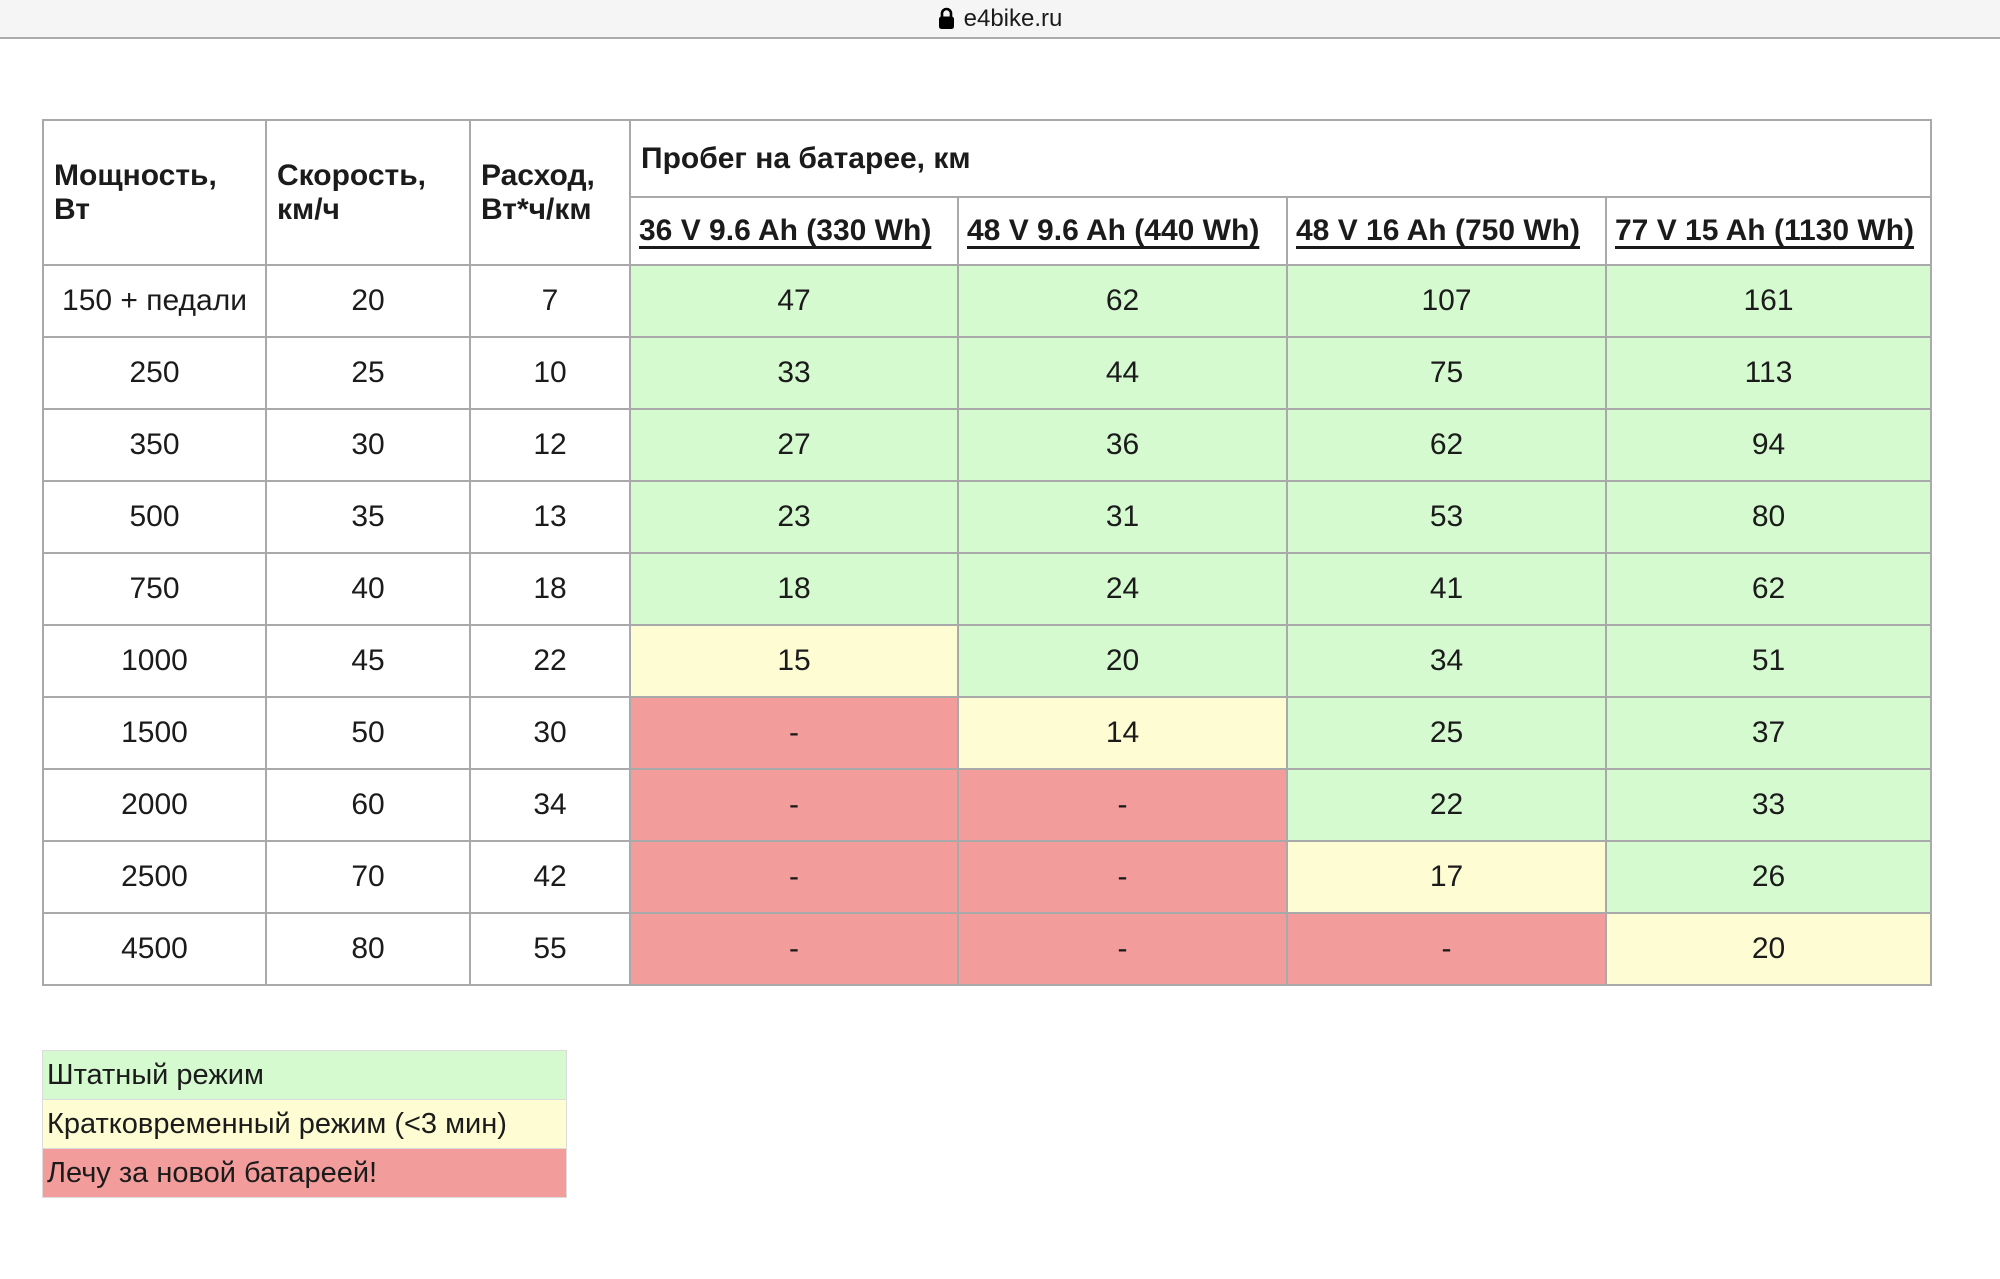 The height and width of the screenshot is (1279, 2000). Describe the element at coordinates (1768, 517) in the screenshot. I see `range-cell: 80` at that location.